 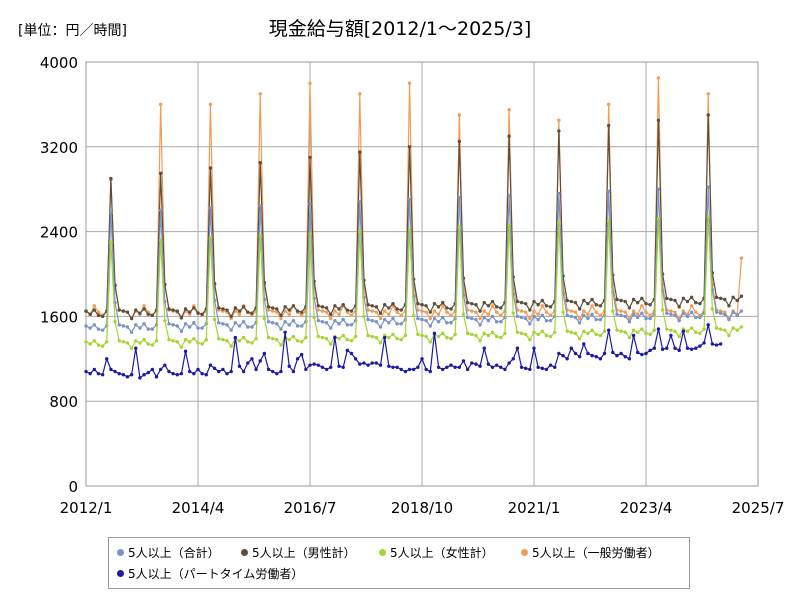 I want to click on legend-label: 5人以上（パートタイム労働者）, so click(x=216, y=574).